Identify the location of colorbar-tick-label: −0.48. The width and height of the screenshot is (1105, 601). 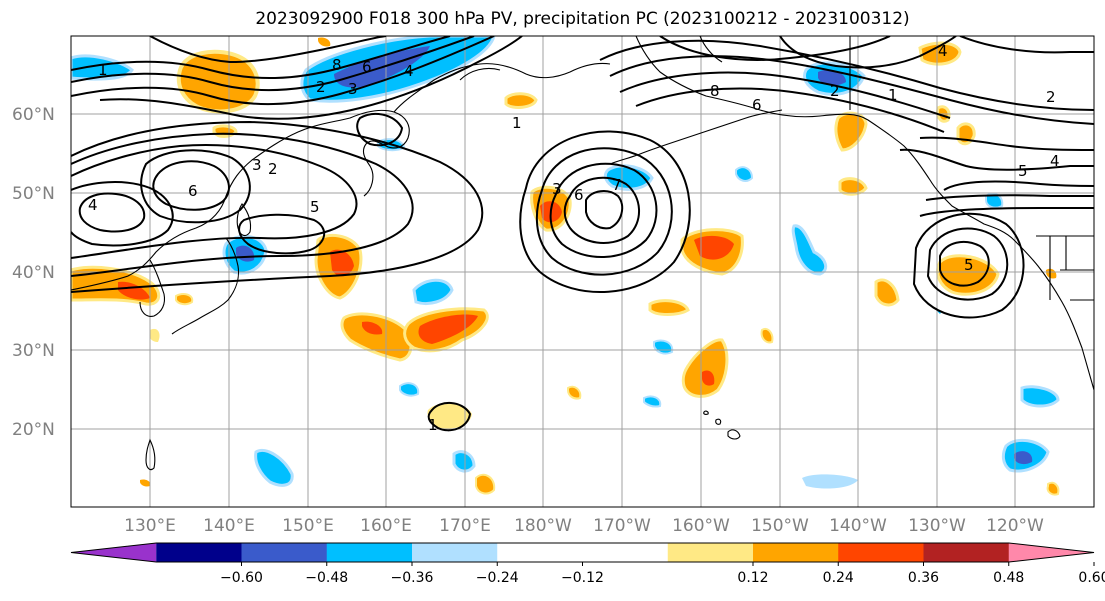
(326, 578).